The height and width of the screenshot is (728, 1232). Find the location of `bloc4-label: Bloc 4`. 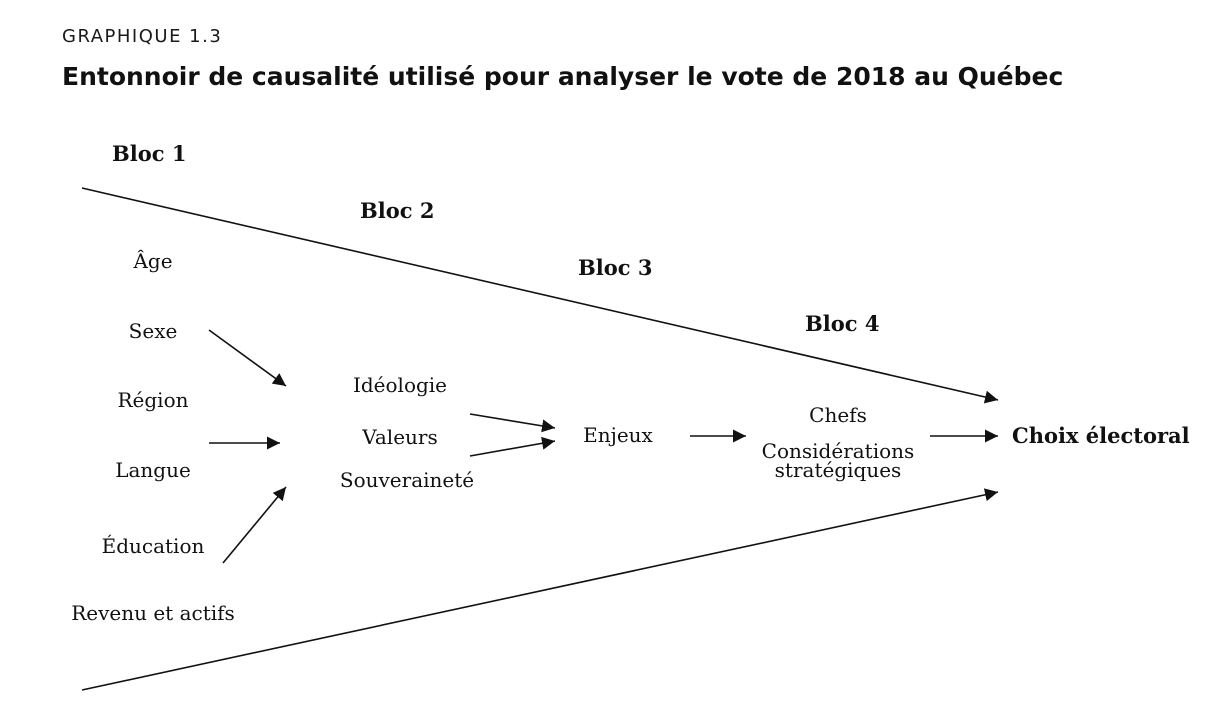

bloc4-label: Bloc 4 is located at coordinates (842, 323).